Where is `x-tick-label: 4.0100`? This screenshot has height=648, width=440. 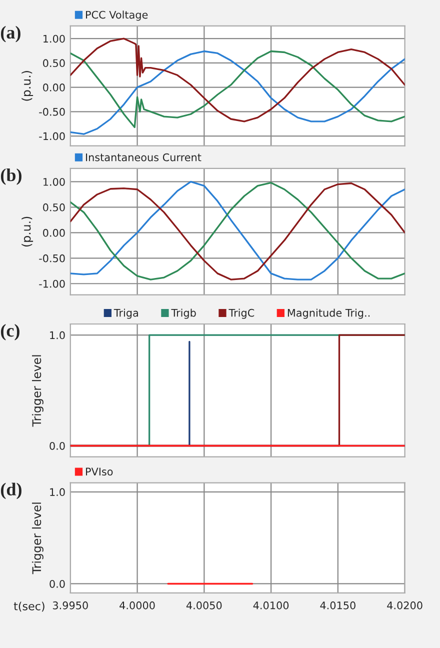 x-tick-label: 4.0100 is located at coordinates (271, 605).